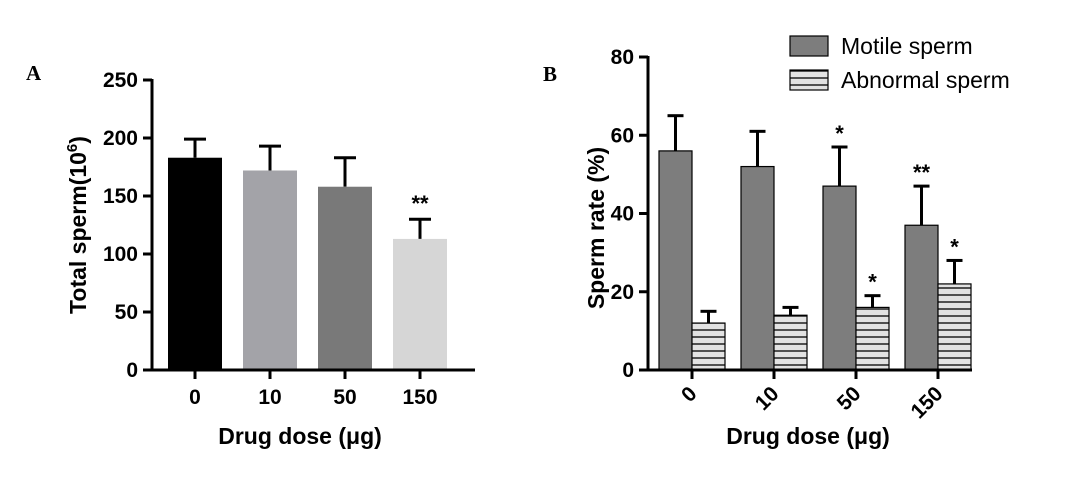 This screenshot has width=1080, height=485. Describe the element at coordinates (926, 402) in the screenshot. I see `panel-b-x-tick-label: 150` at that location.